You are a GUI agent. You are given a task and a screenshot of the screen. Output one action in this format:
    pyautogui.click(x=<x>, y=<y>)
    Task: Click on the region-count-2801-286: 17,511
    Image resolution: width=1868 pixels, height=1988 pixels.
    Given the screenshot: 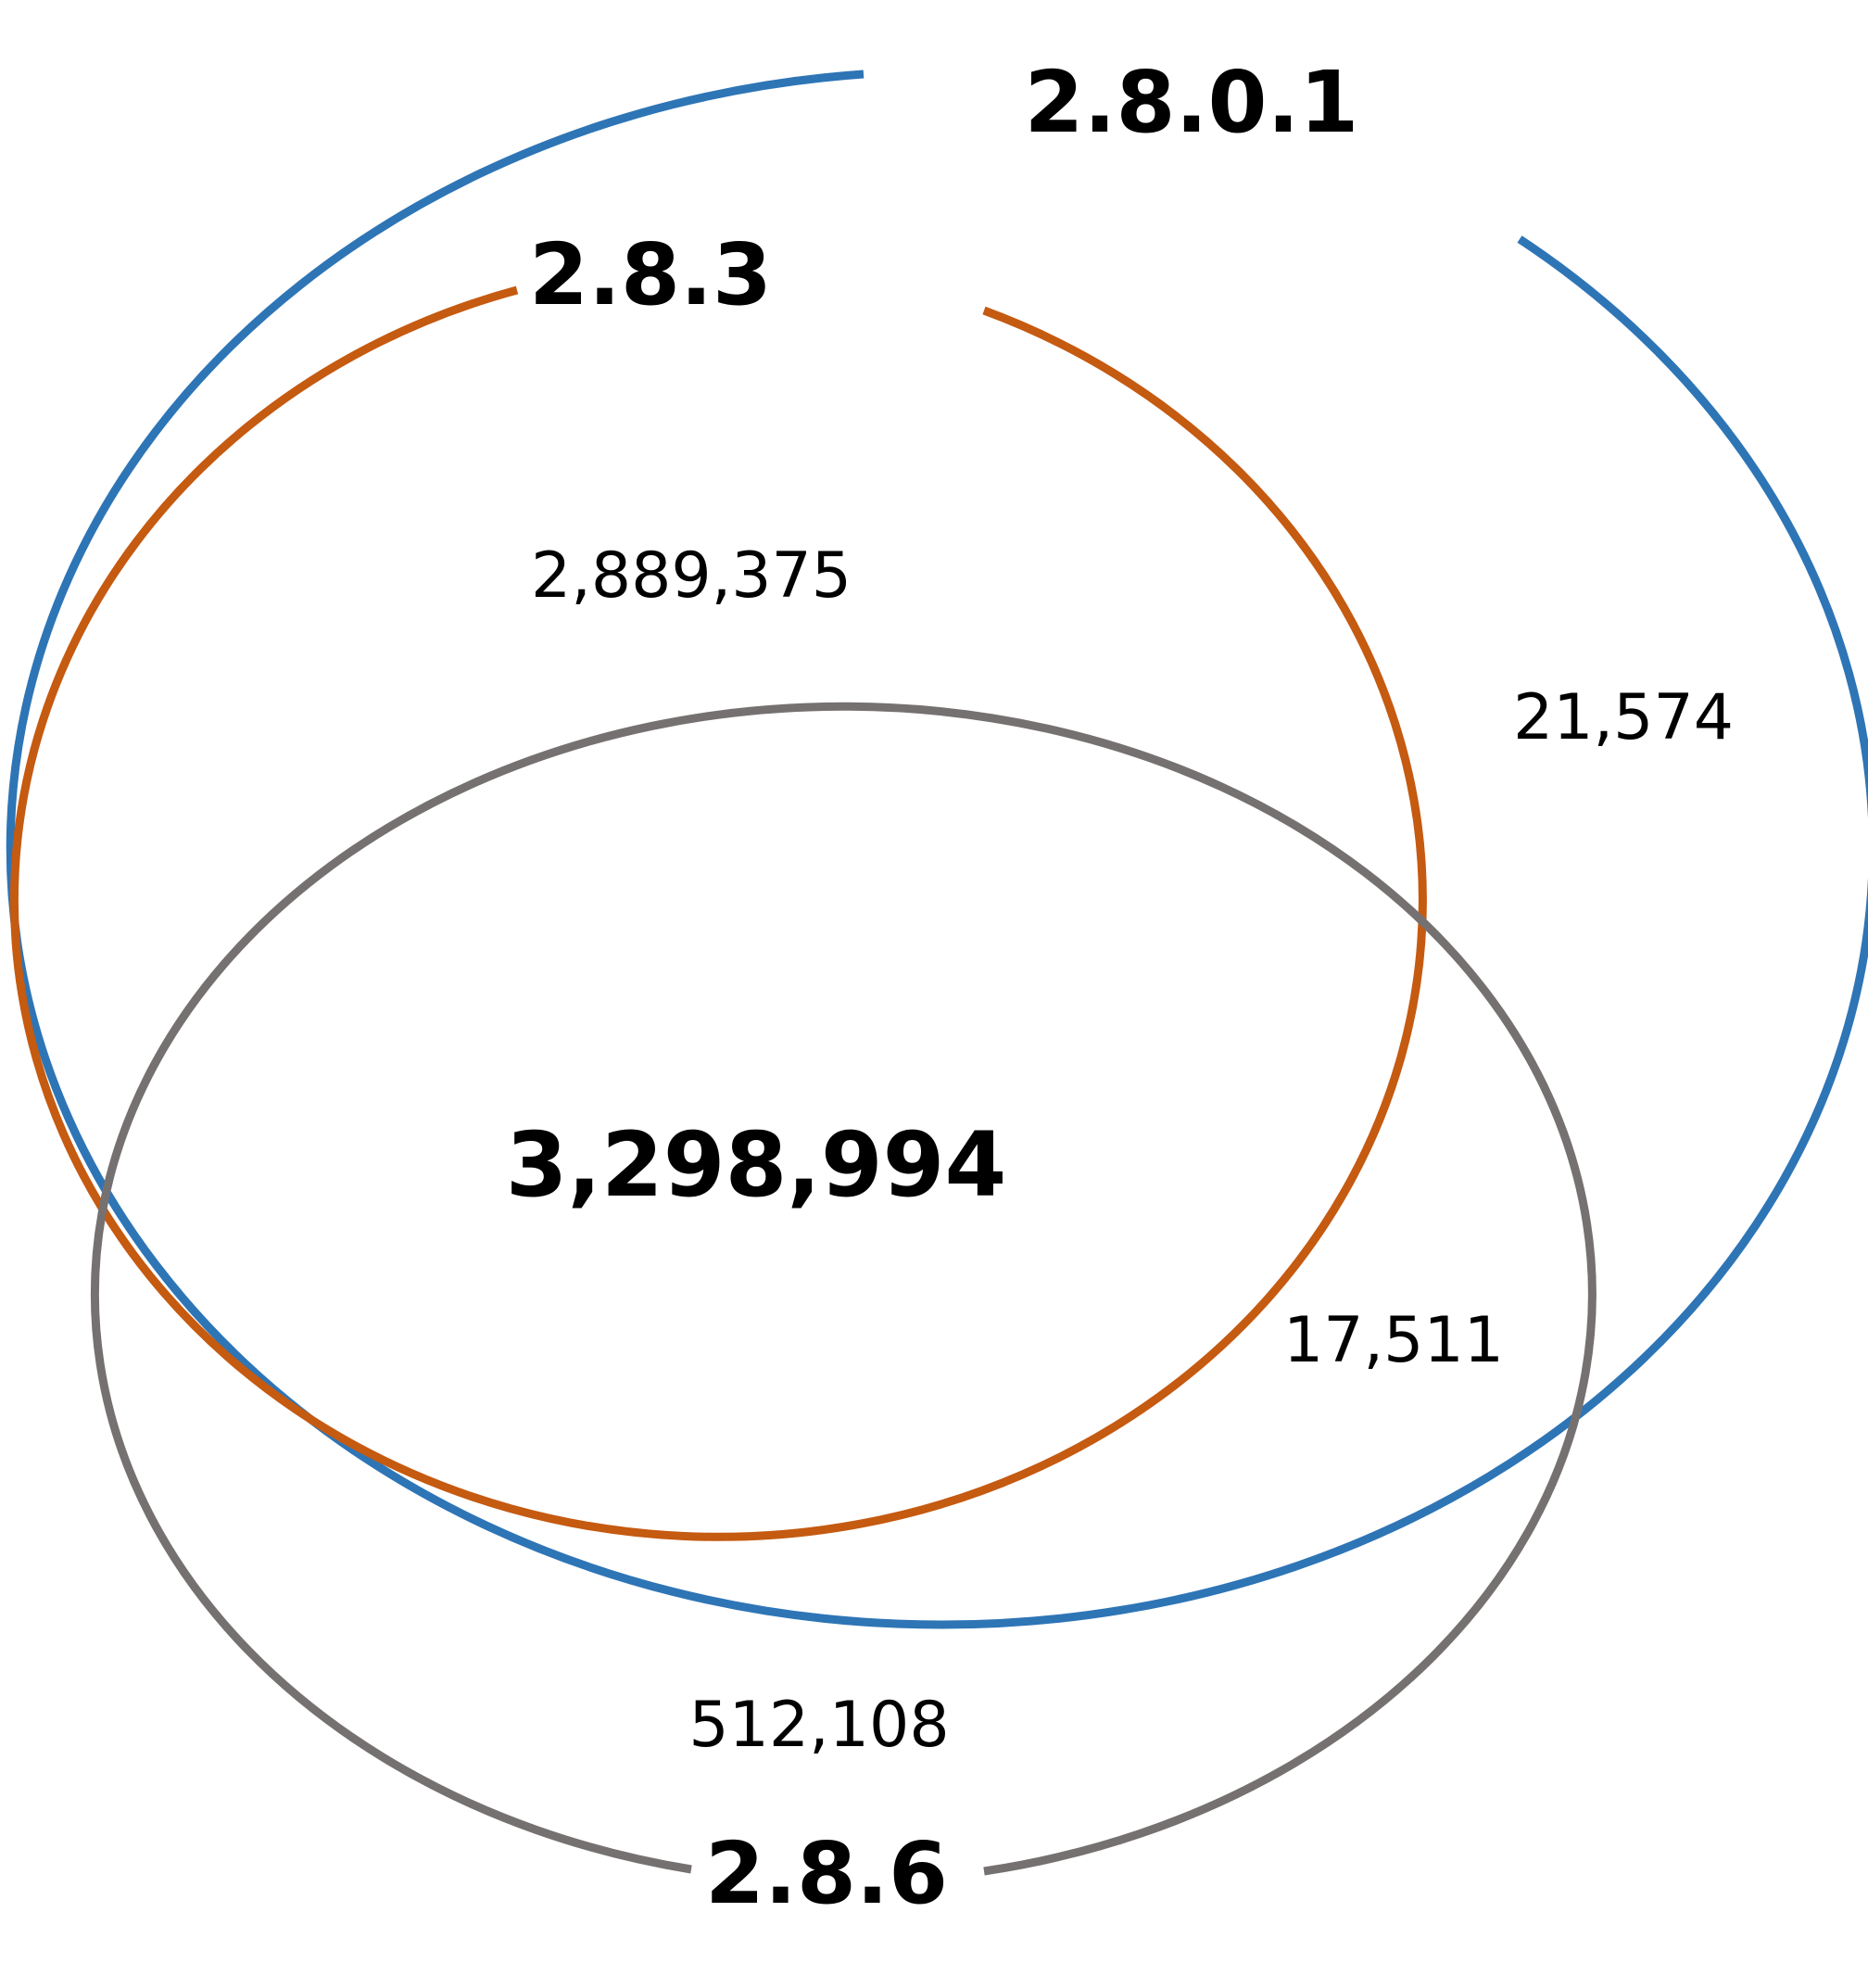 What is the action you would take?
    pyautogui.click(x=1393, y=1340)
    